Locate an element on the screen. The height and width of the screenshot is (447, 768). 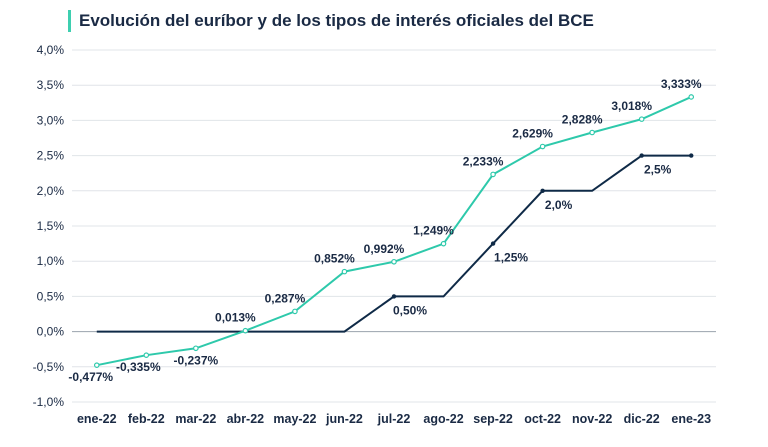
title-accent-bar is located at coordinates (69, 21).